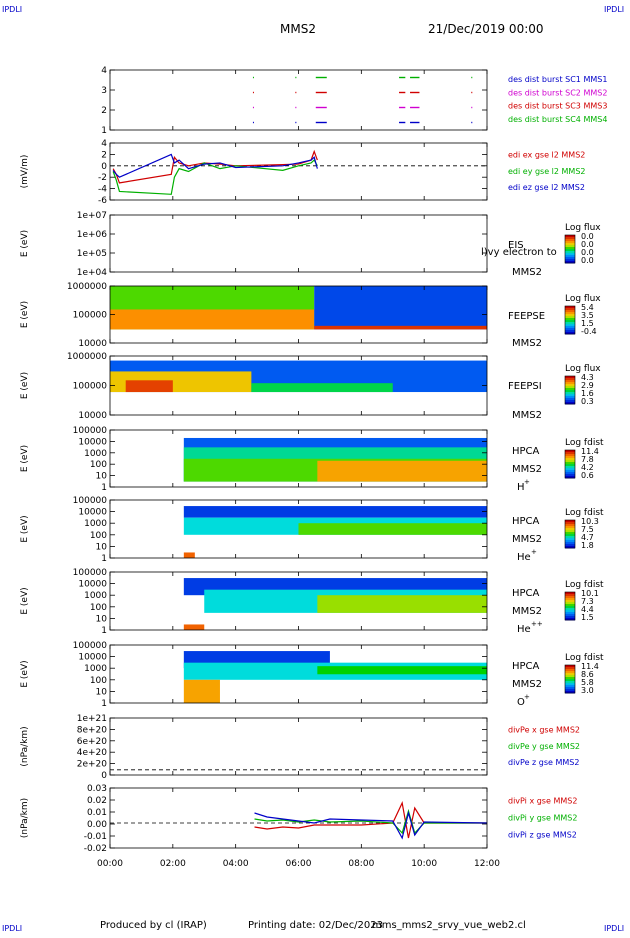 The height and width of the screenshot is (938, 630). What do you see at coordinates (516, 245) in the screenshot?
I see `instrument-label: EIS` at bounding box center [516, 245].